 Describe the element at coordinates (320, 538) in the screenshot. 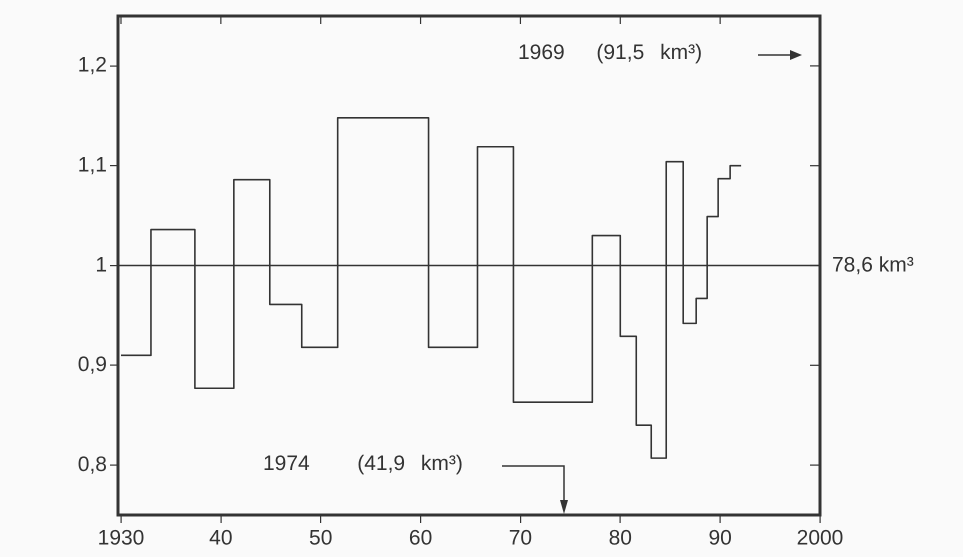

I see `x-tick-label: 50` at that location.